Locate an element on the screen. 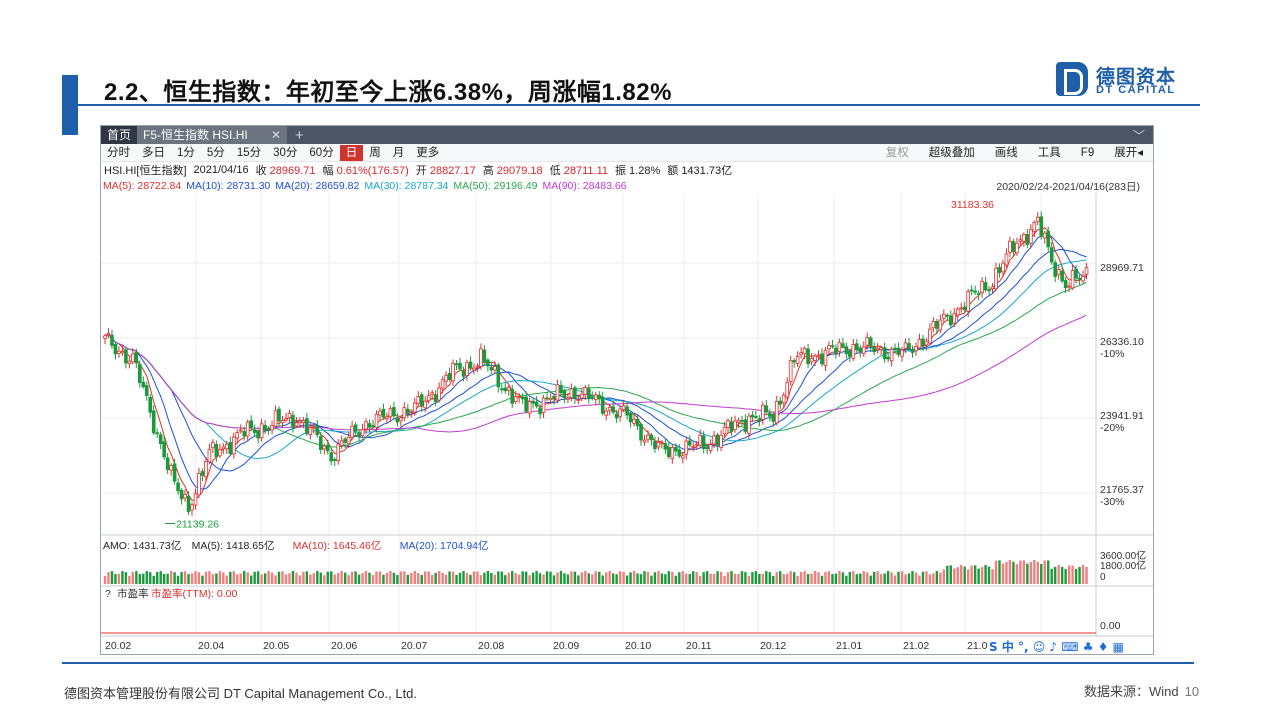  tab-hsi: F5-恒生指数 HSI.HI ✕ is located at coordinates (212, 135).